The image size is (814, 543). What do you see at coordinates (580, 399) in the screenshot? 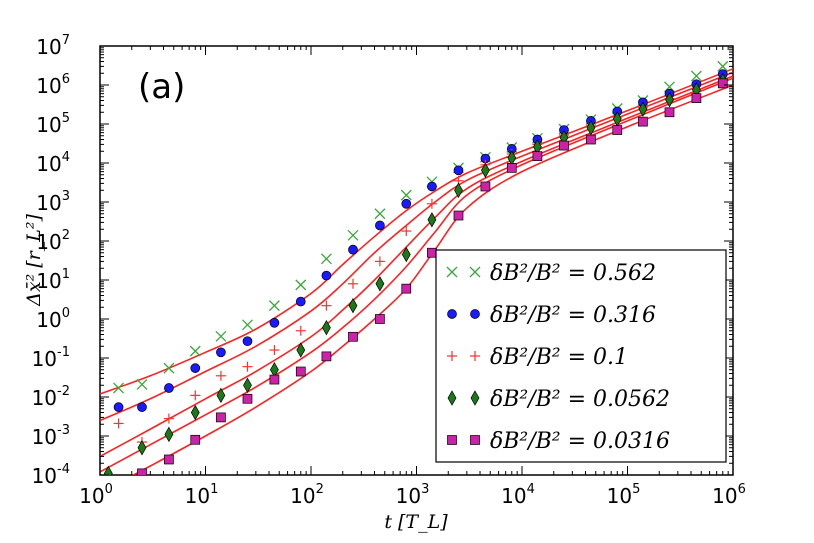
I see `legend-label-series-4: δB²/B² = 0.0562` at bounding box center [580, 399].